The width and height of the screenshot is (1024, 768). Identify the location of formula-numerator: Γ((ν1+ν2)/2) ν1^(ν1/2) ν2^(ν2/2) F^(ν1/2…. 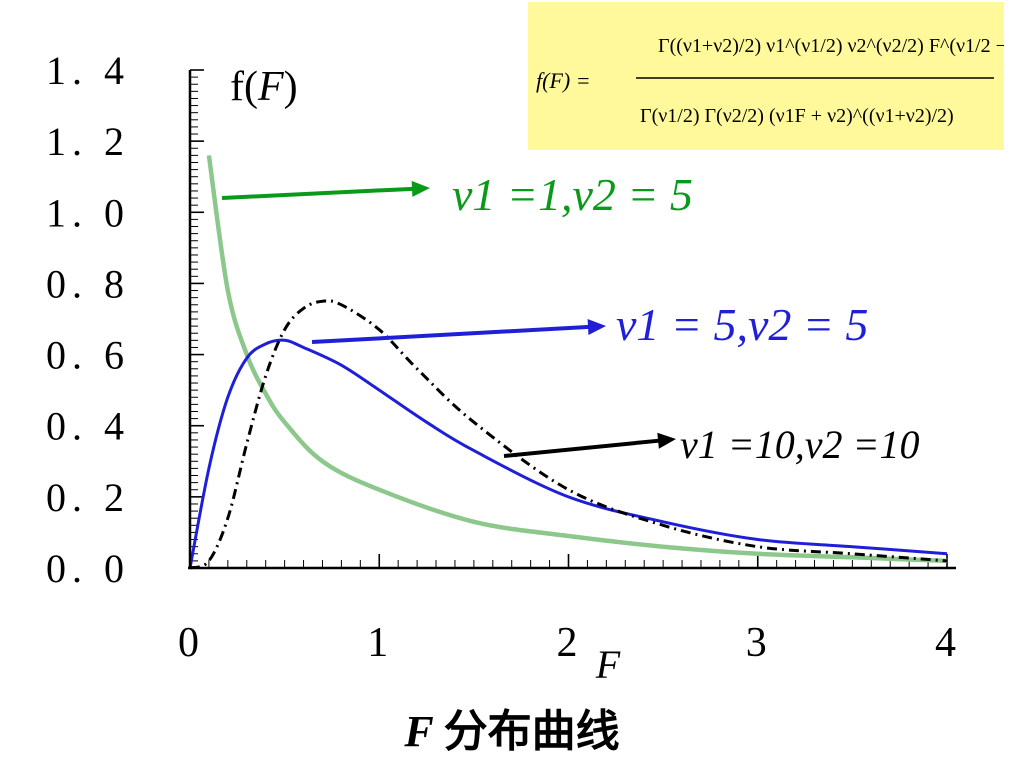
(831, 46).